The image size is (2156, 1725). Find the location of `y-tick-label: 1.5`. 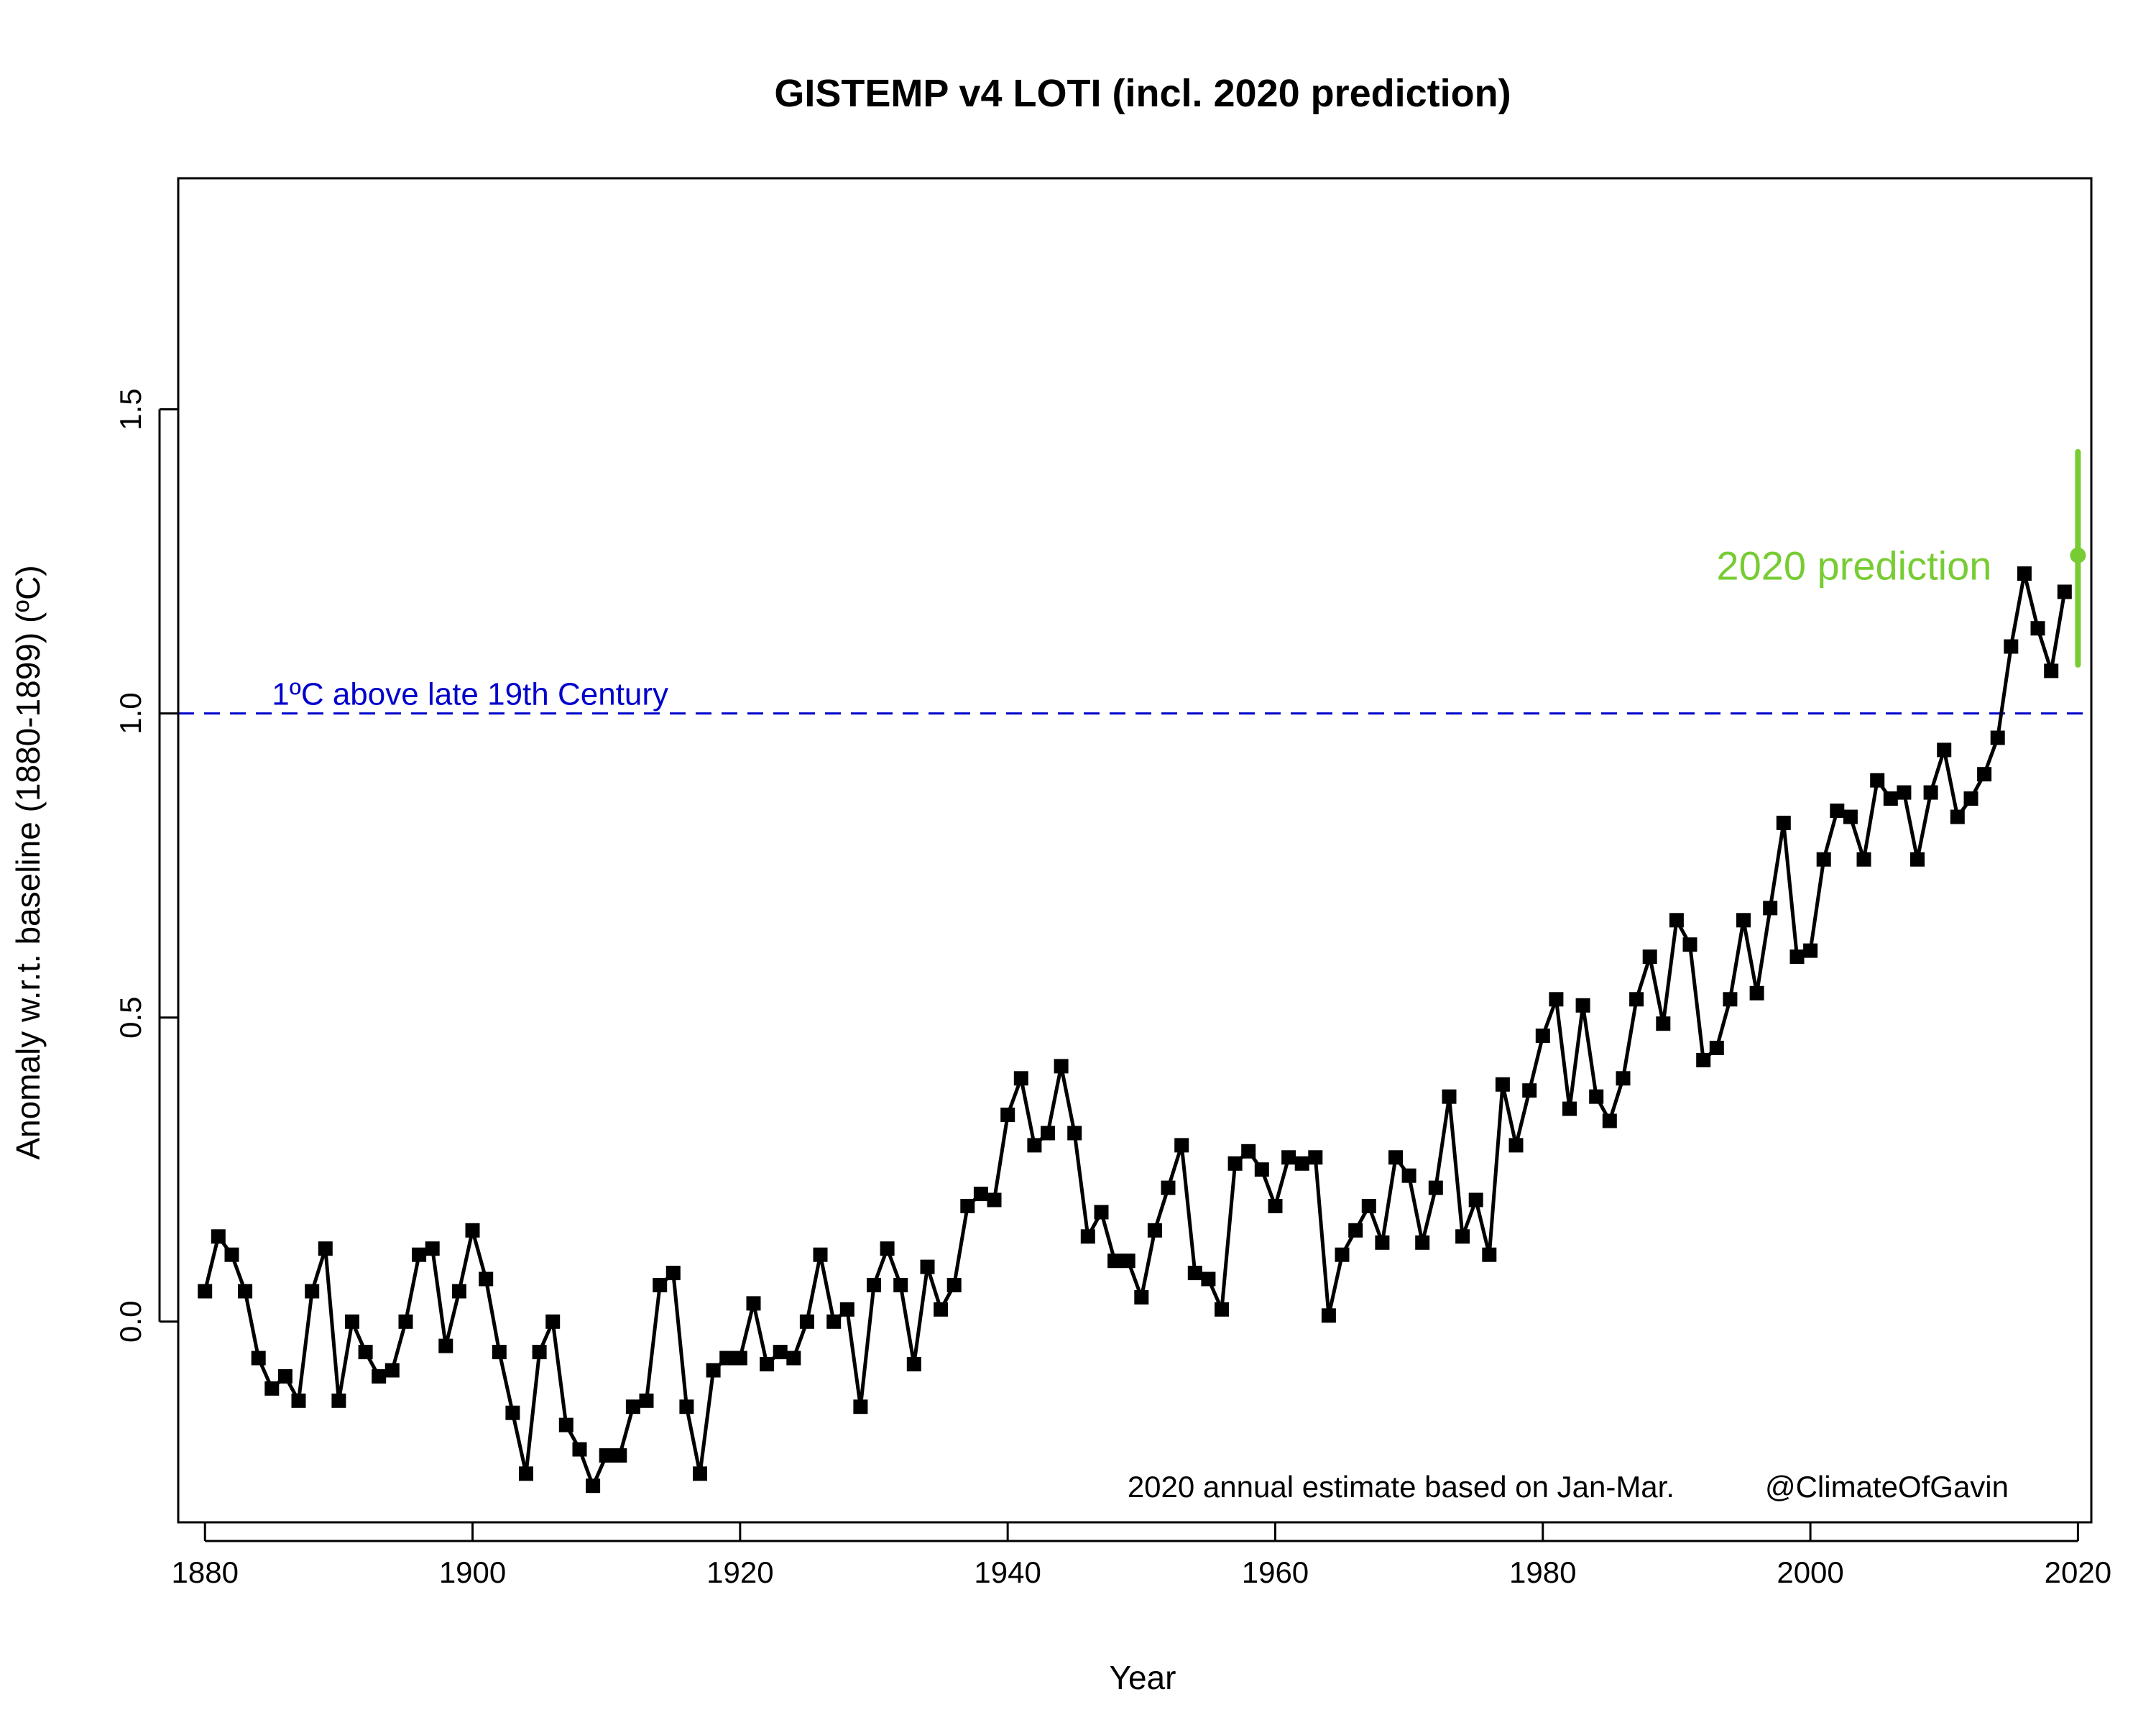

y-tick-label: 1.5 is located at coordinates (130, 409).